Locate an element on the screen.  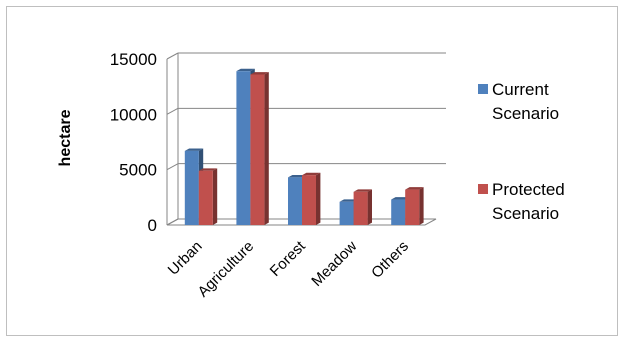
legend-label: Current is located at coordinates (520, 89).